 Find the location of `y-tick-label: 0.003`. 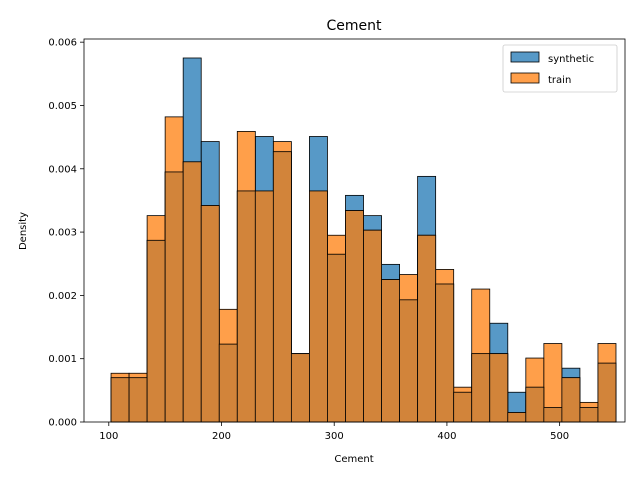

y-tick-label: 0.003 is located at coordinates (62, 233).